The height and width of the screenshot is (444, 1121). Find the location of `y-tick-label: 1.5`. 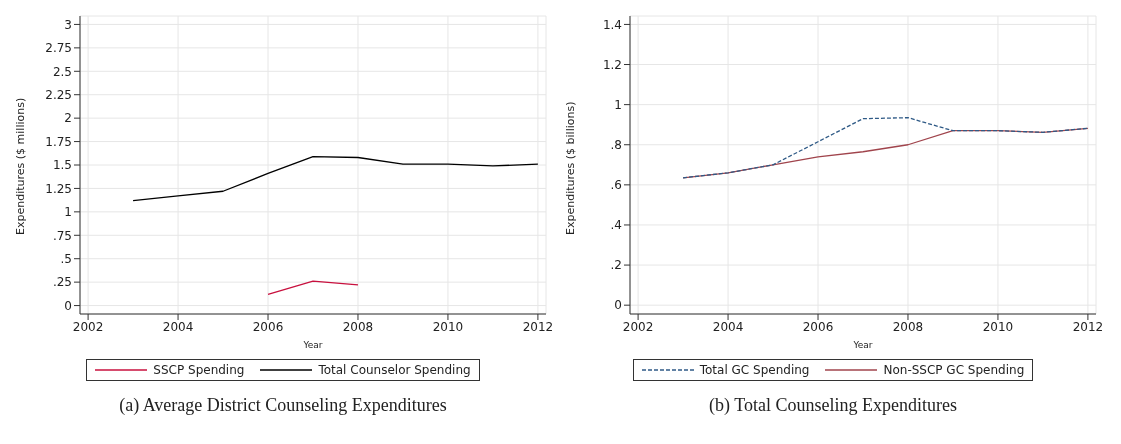

y-tick-label: 1.5 is located at coordinates (62, 165).